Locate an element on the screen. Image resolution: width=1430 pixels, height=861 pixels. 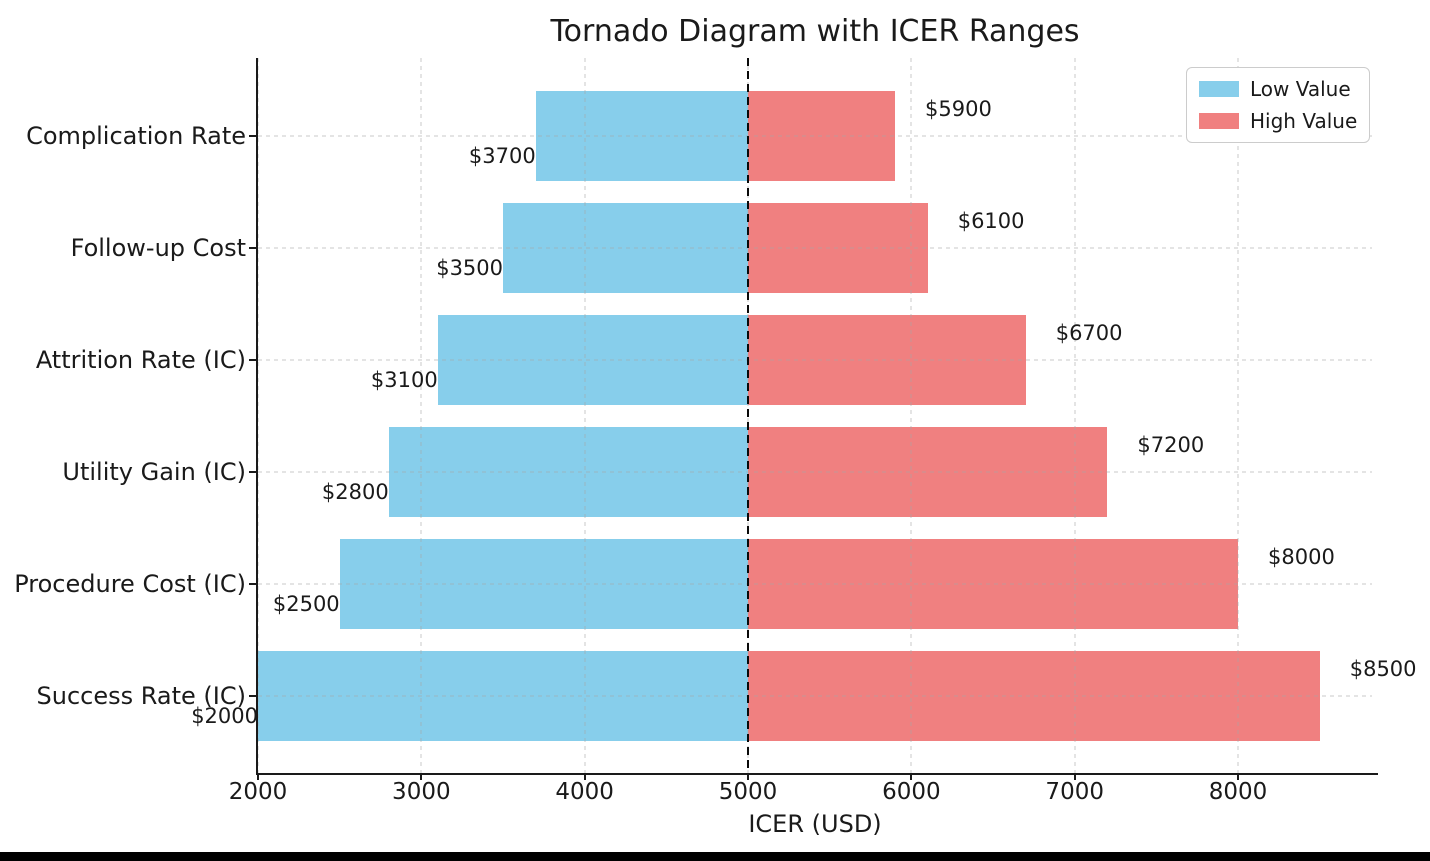
x-tick-label: 3000 is located at coordinates (421, 792).